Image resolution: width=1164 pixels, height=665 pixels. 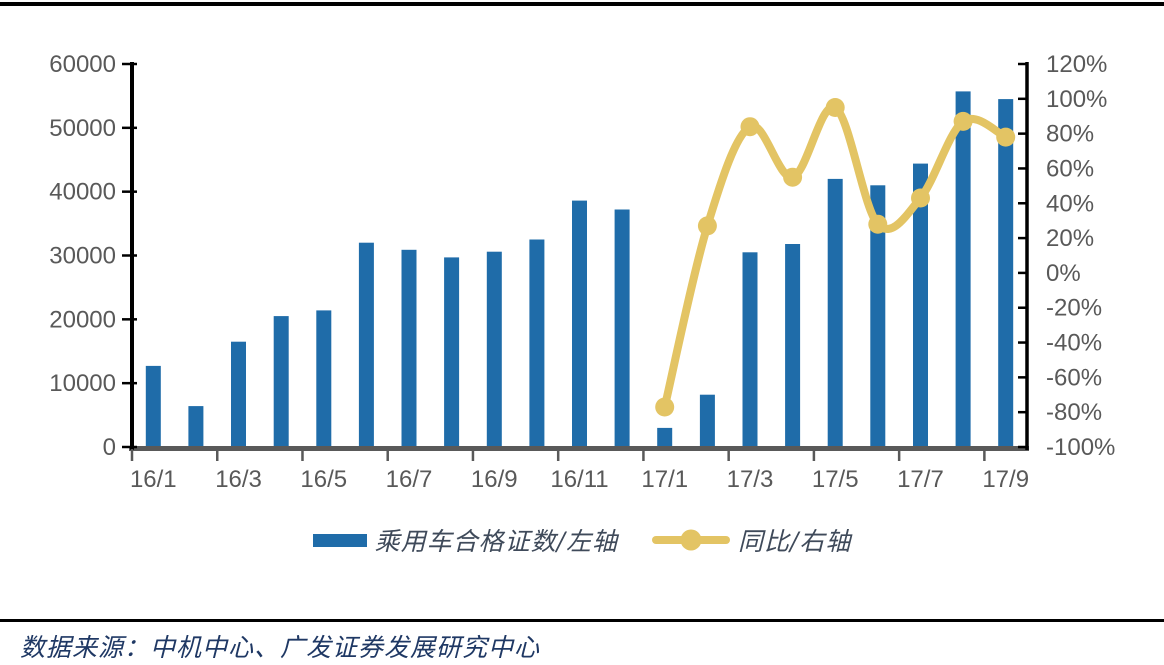 I want to click on line-marker-17/9, so click(x=1006, y=137).